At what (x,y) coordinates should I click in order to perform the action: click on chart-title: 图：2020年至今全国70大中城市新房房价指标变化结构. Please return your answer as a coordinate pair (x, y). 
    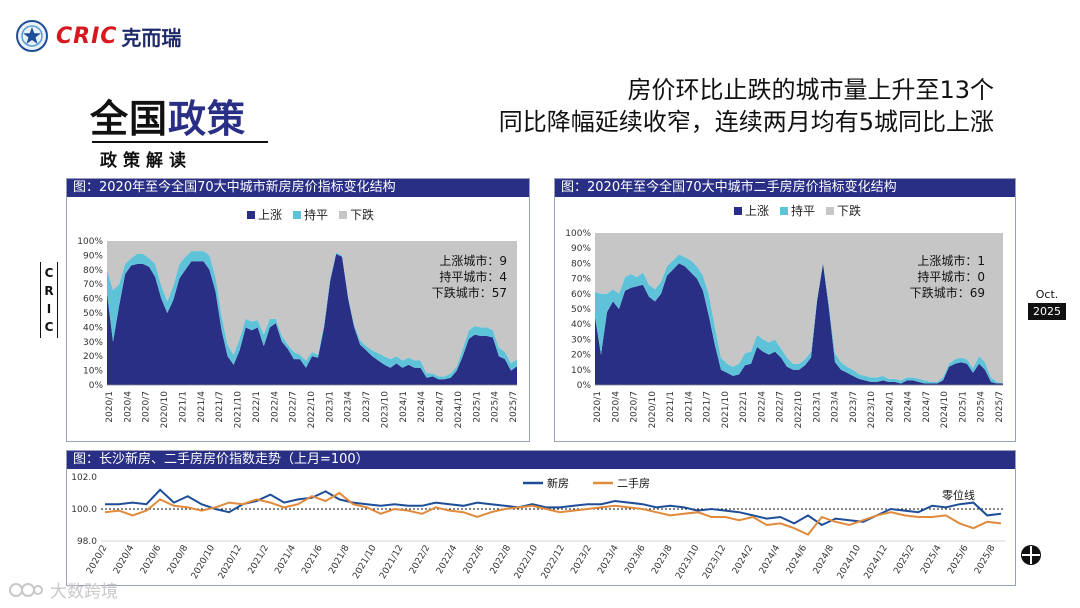
    Looking at the image, I should click on (298, 188).